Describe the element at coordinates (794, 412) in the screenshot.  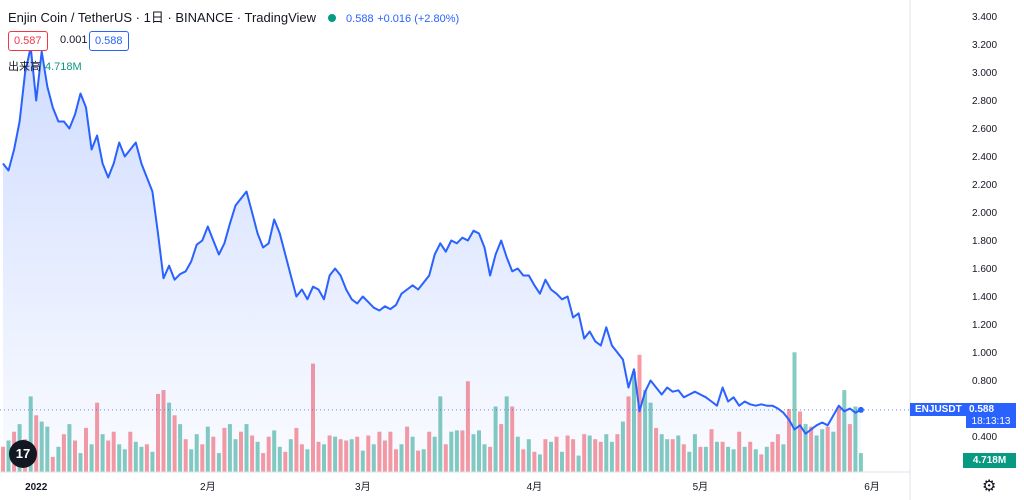
I see `volume-bar` at that location.